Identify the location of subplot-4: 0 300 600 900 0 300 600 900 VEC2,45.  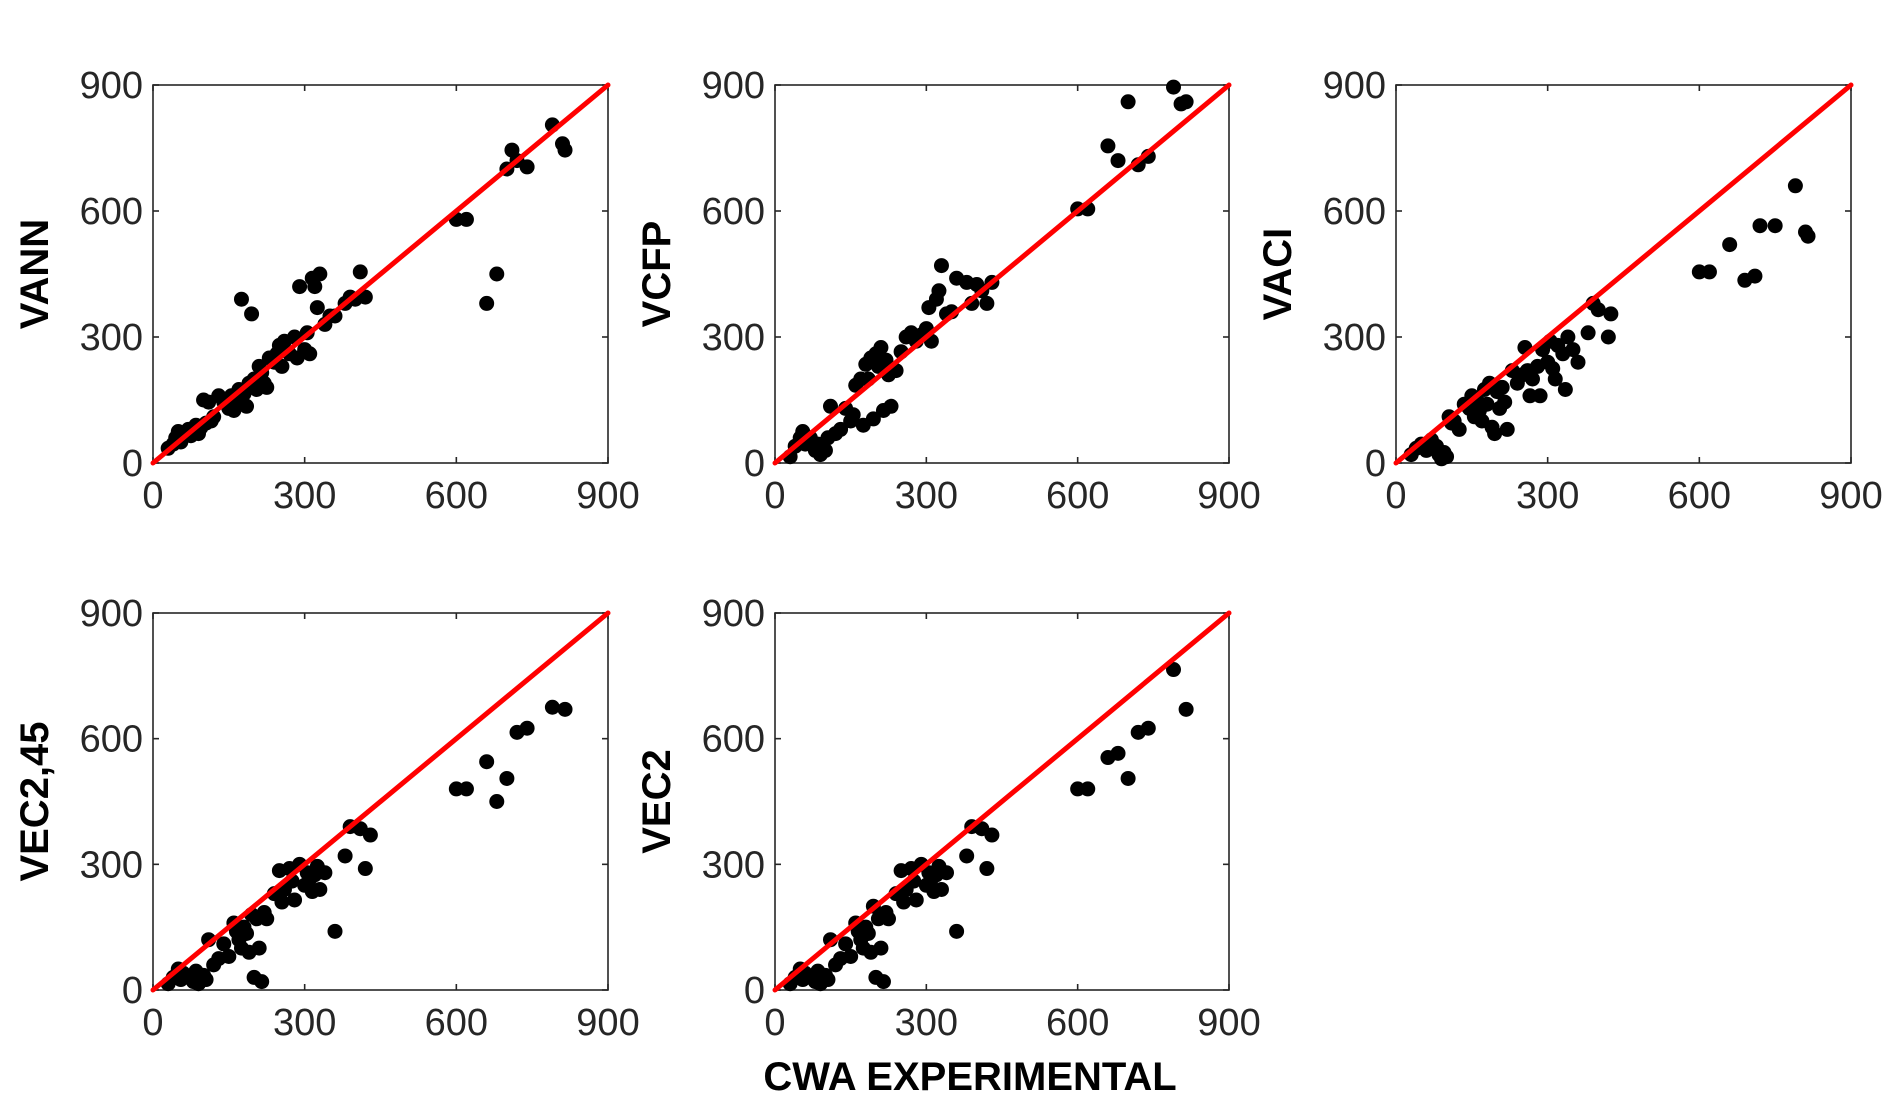
(326, 818).